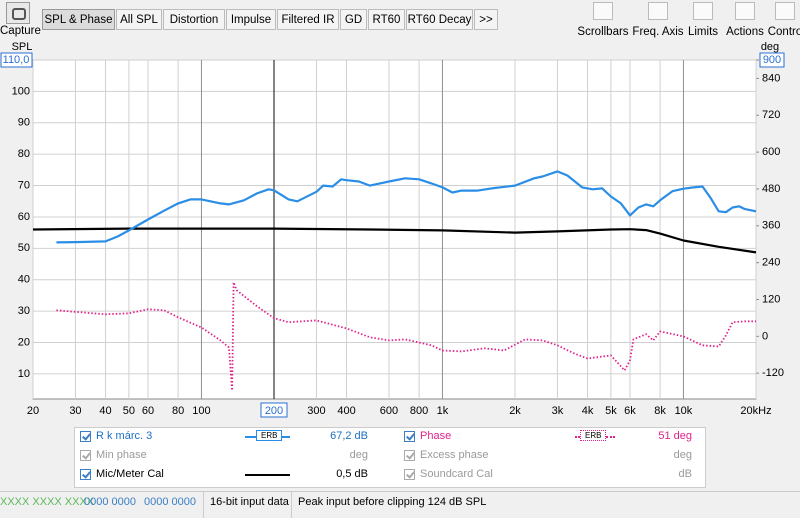 This screenshot has width=800, height=518. Describe the element at coordinates (24, 374) in the screenshot. I see `y-tick-label: 10` at that location.